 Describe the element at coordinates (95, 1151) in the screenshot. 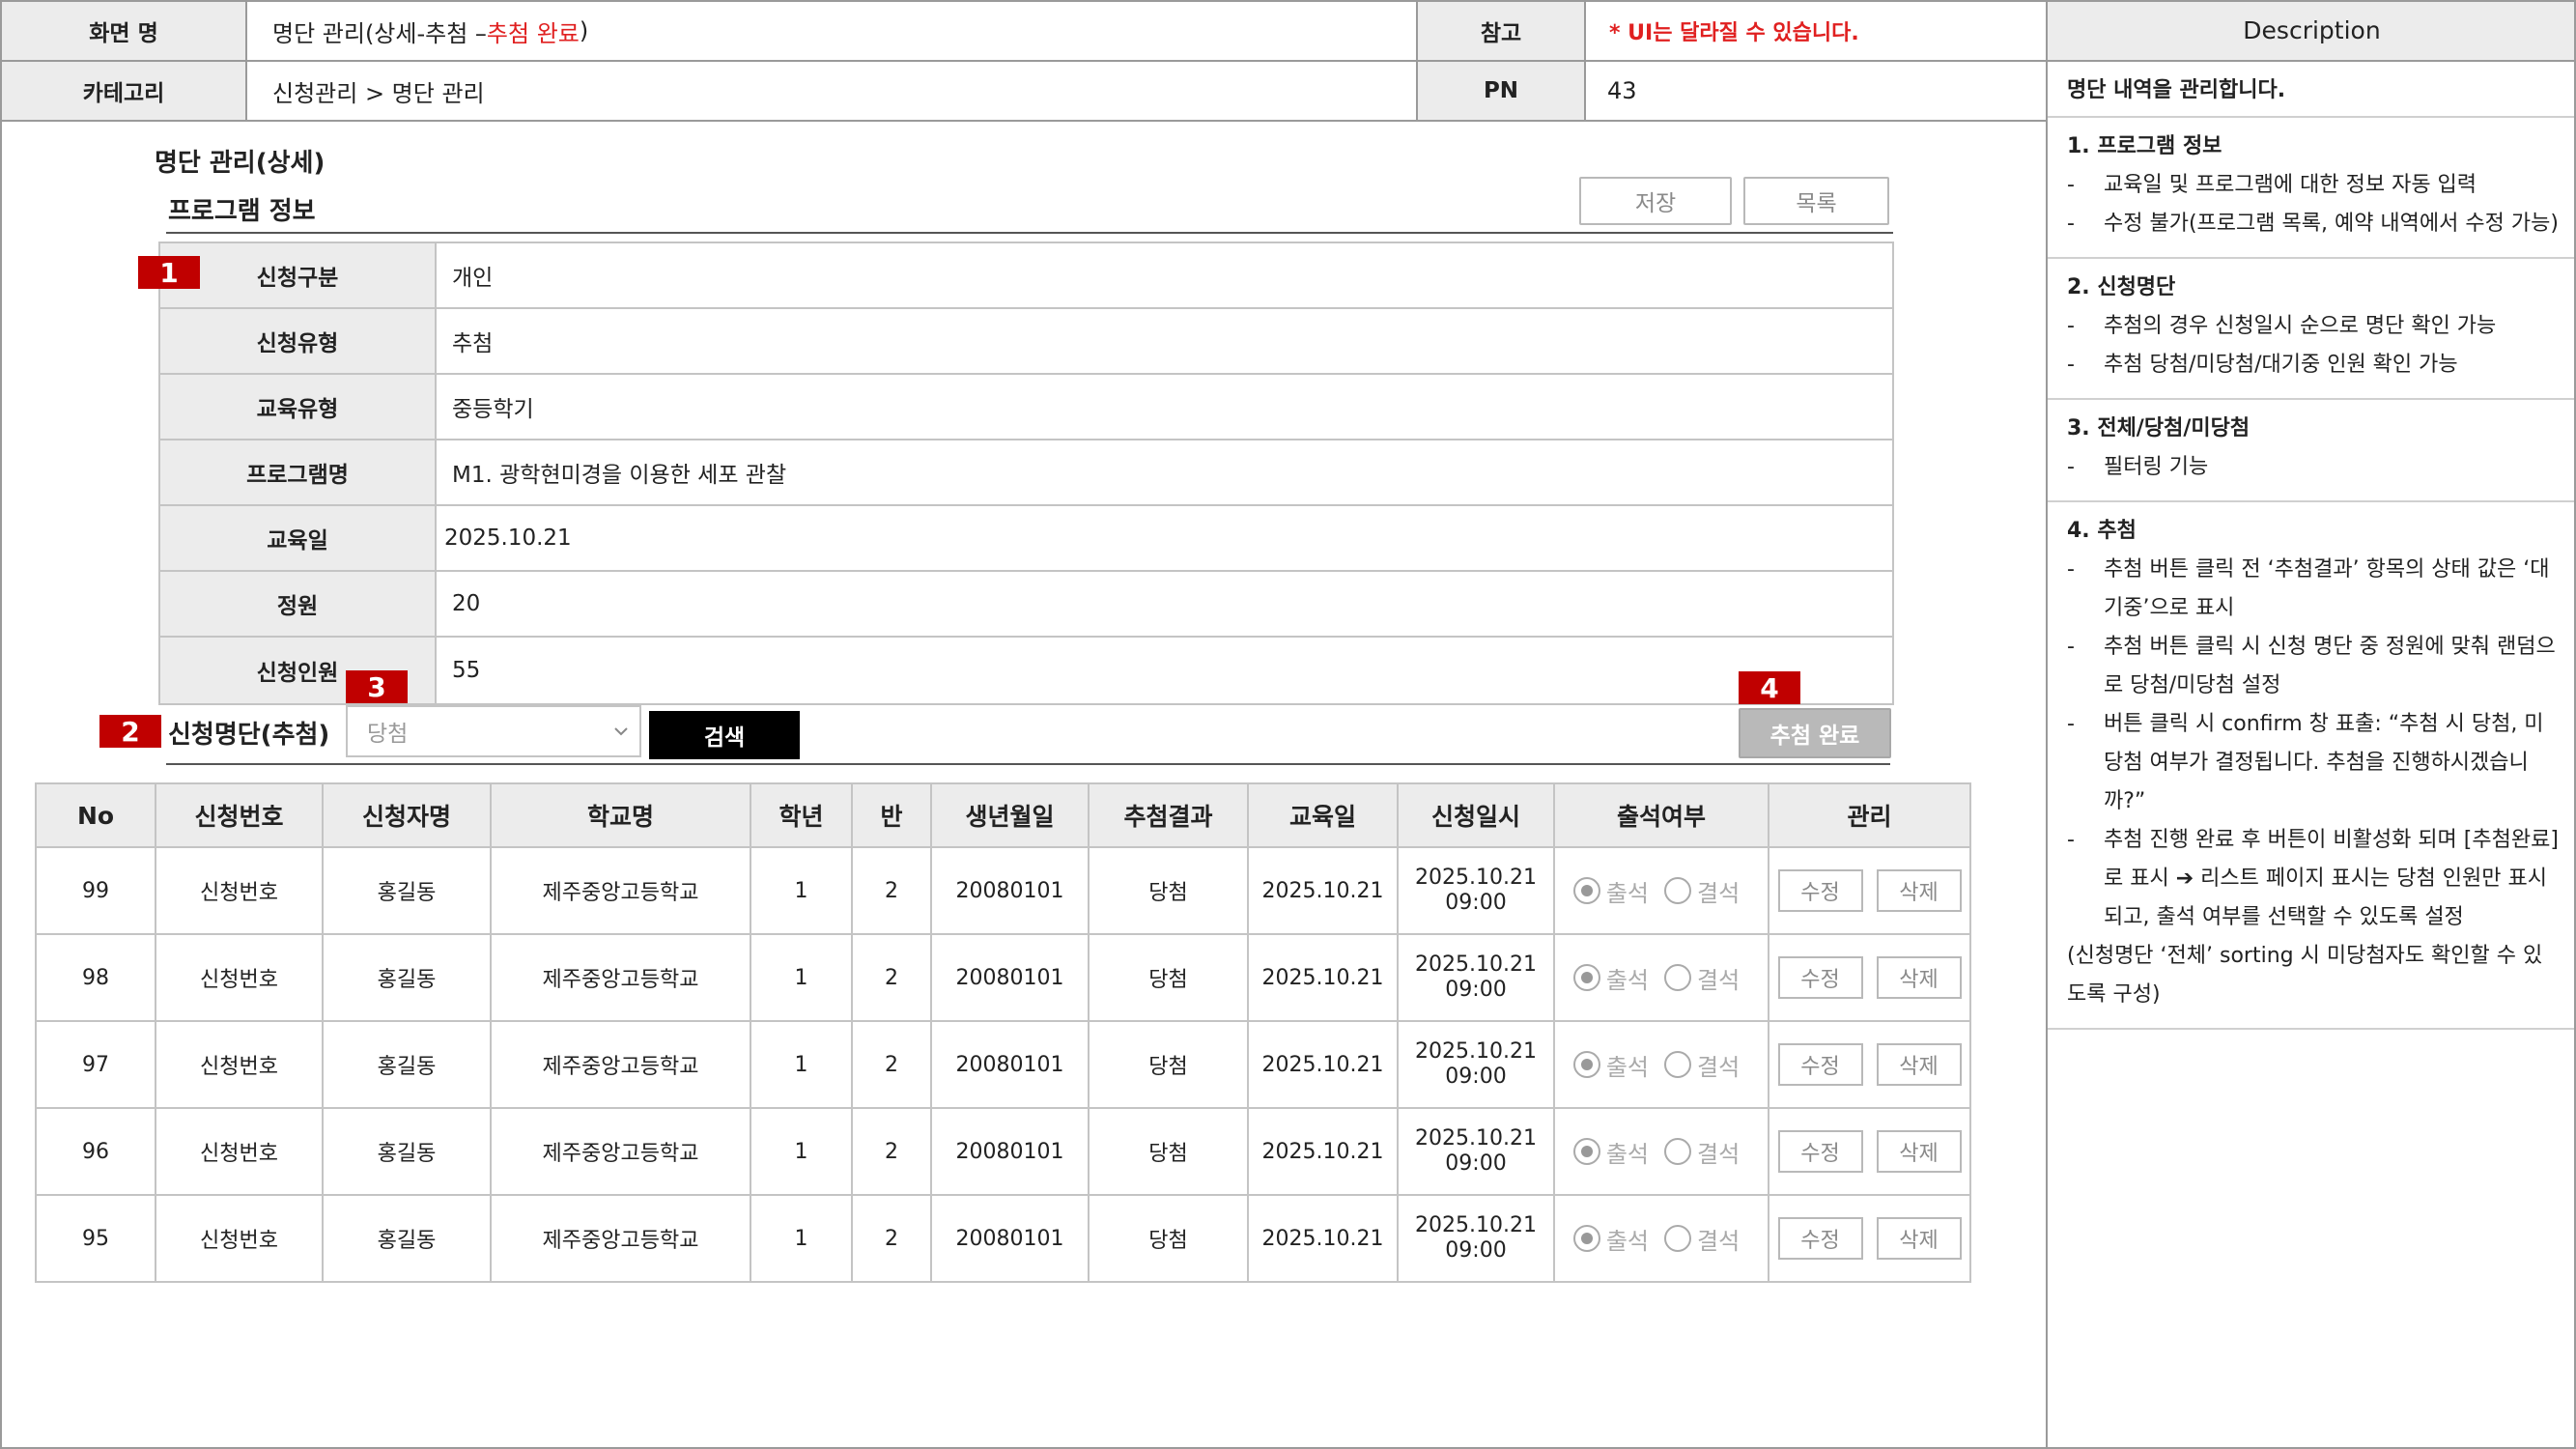

I see `cell-no: 96` at that location.